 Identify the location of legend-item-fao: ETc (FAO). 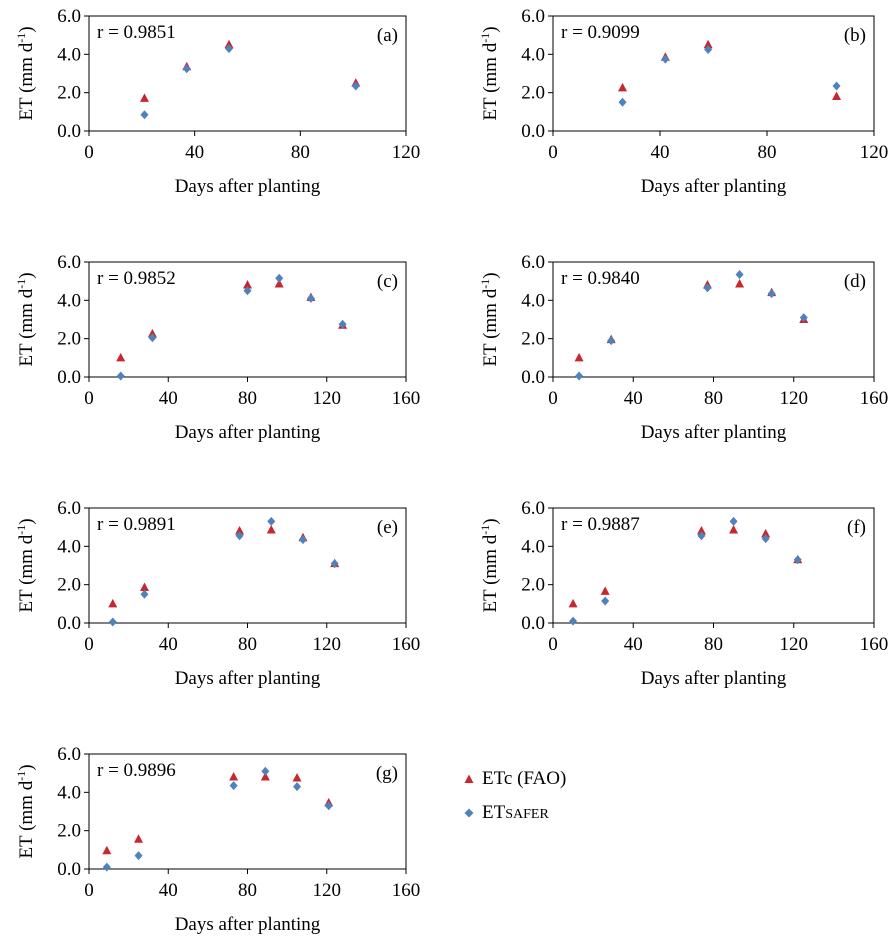
(514, 779).